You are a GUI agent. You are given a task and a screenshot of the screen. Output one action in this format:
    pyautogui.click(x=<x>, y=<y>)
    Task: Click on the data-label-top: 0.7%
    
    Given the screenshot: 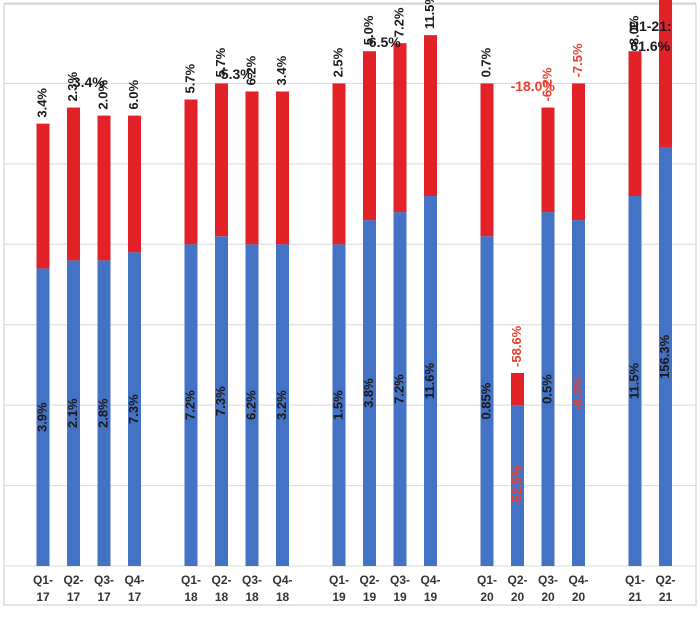 What is the action you would take?
    pyautogui.click(x=485, y=62)
    